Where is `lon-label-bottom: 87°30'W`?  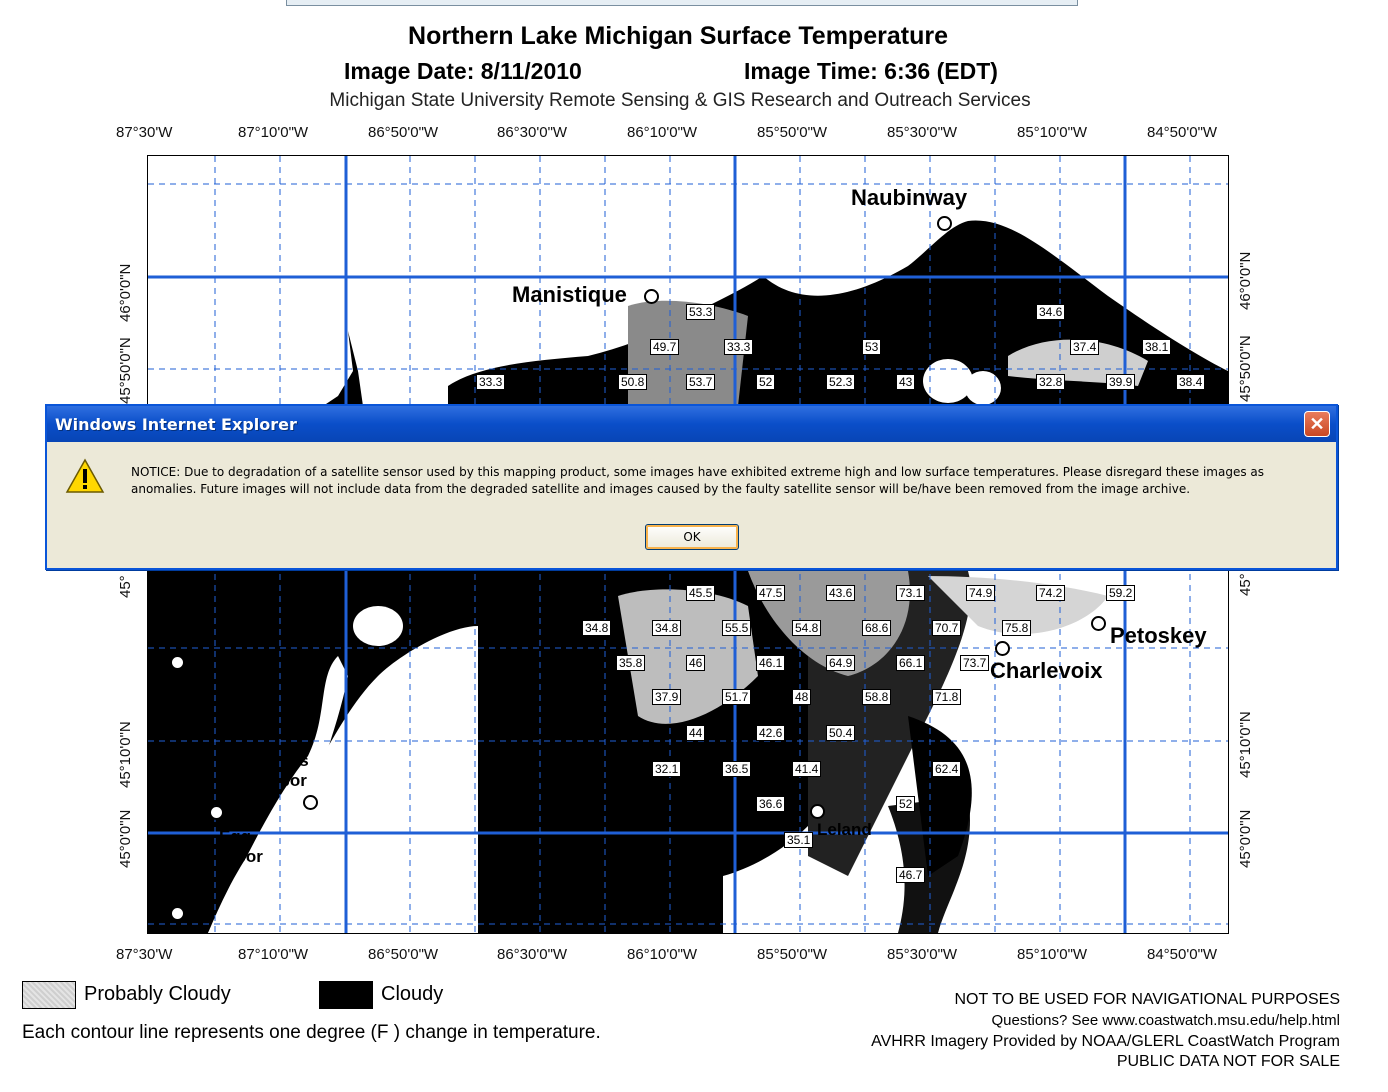
lon-label-bottom: 87°30'W is located at coordinates (144, 954).